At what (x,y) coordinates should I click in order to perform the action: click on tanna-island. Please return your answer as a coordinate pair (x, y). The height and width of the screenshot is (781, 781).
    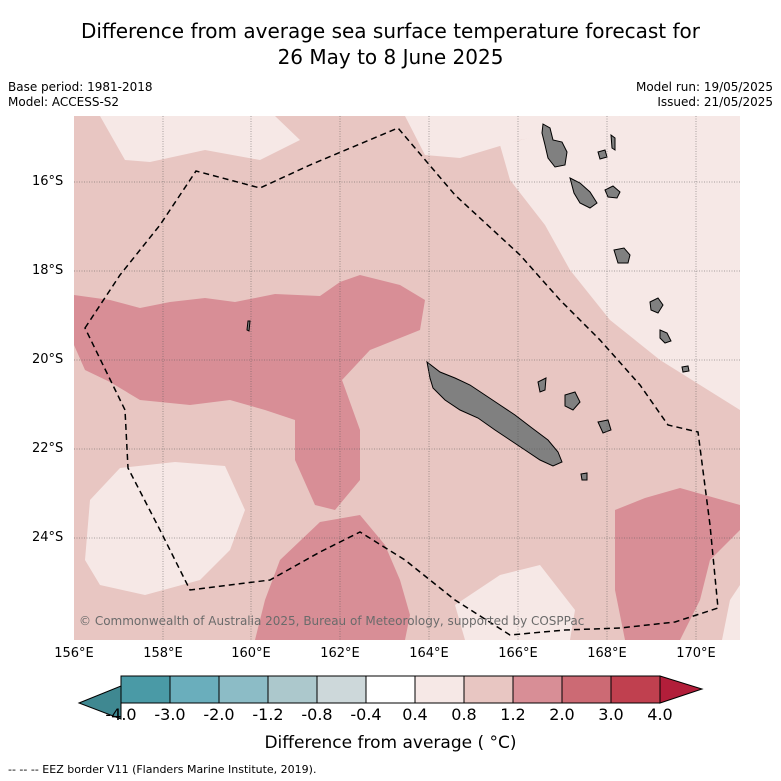
    Looking at the image, I should click on (656, 305).